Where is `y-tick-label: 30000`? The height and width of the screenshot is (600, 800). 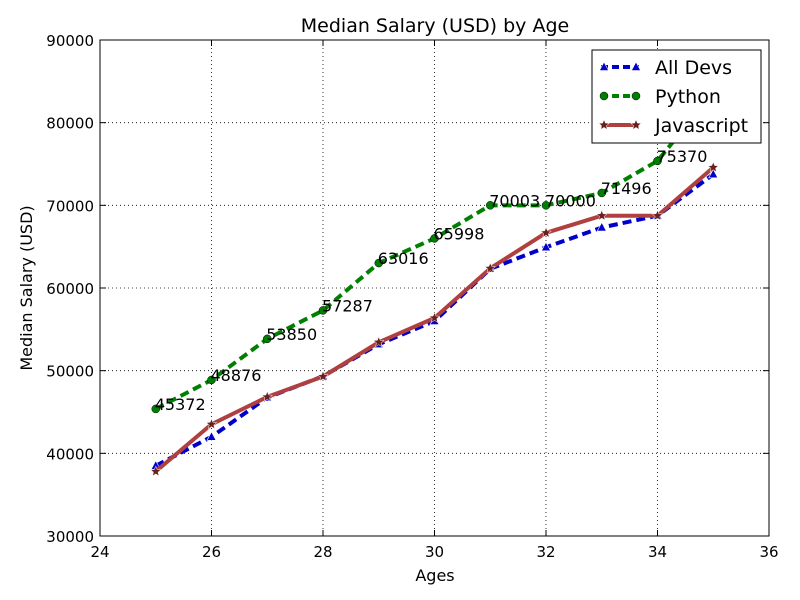
y-tick-label: 30000 is located at coordinates (70, 537).